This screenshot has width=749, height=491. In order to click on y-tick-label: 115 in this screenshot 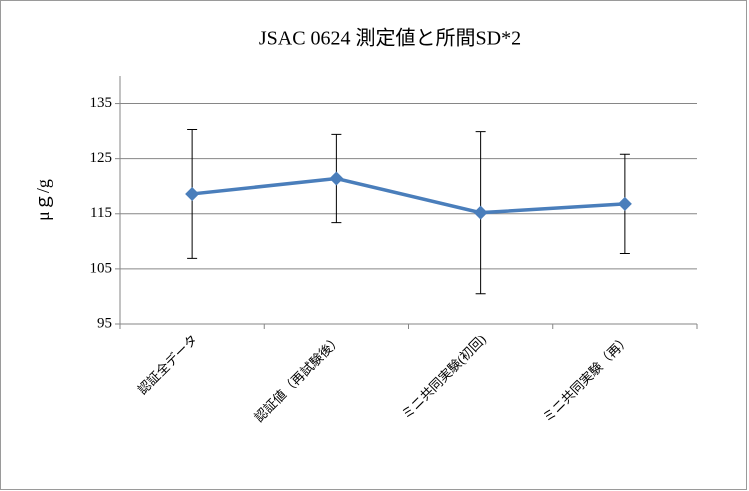, I will do `click(101, 213)`.